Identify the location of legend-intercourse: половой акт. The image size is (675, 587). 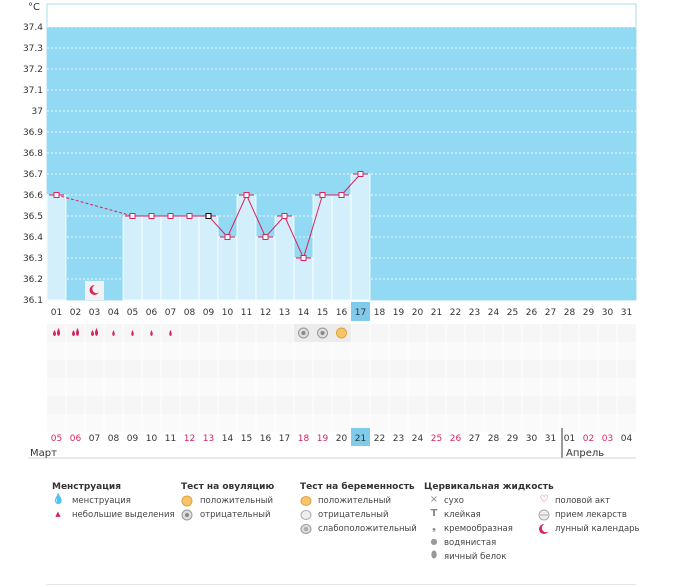
(583, 501).